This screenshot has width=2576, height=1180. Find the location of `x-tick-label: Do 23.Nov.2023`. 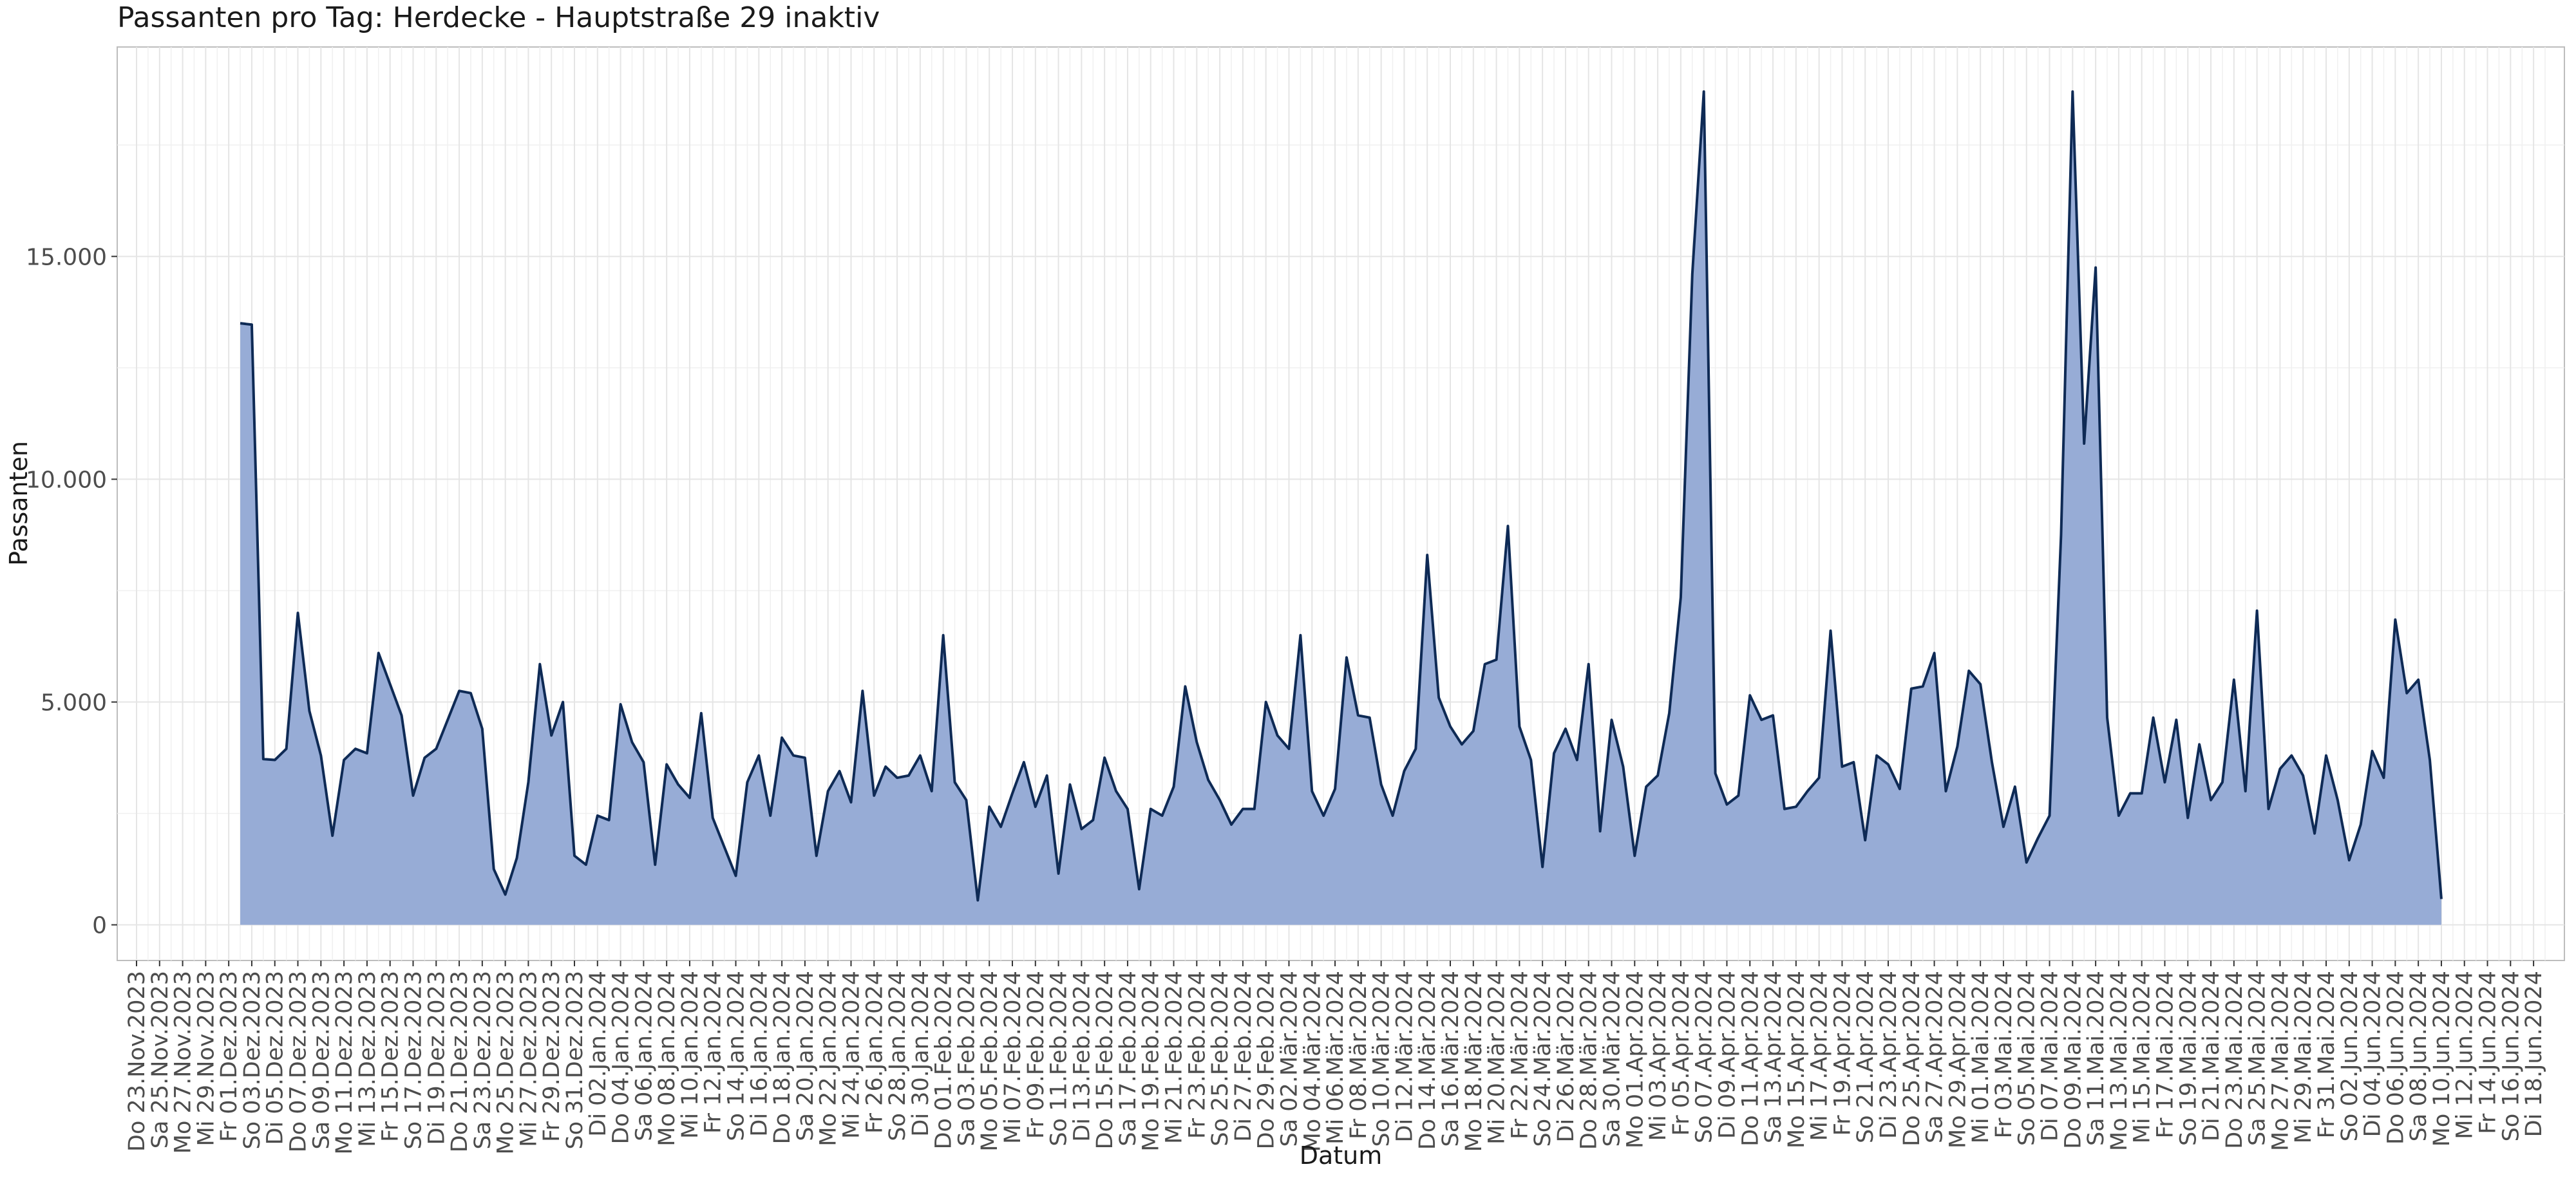

x-tick-label: Do 23.Nov.2023 is located at coordinates (137, 1061).